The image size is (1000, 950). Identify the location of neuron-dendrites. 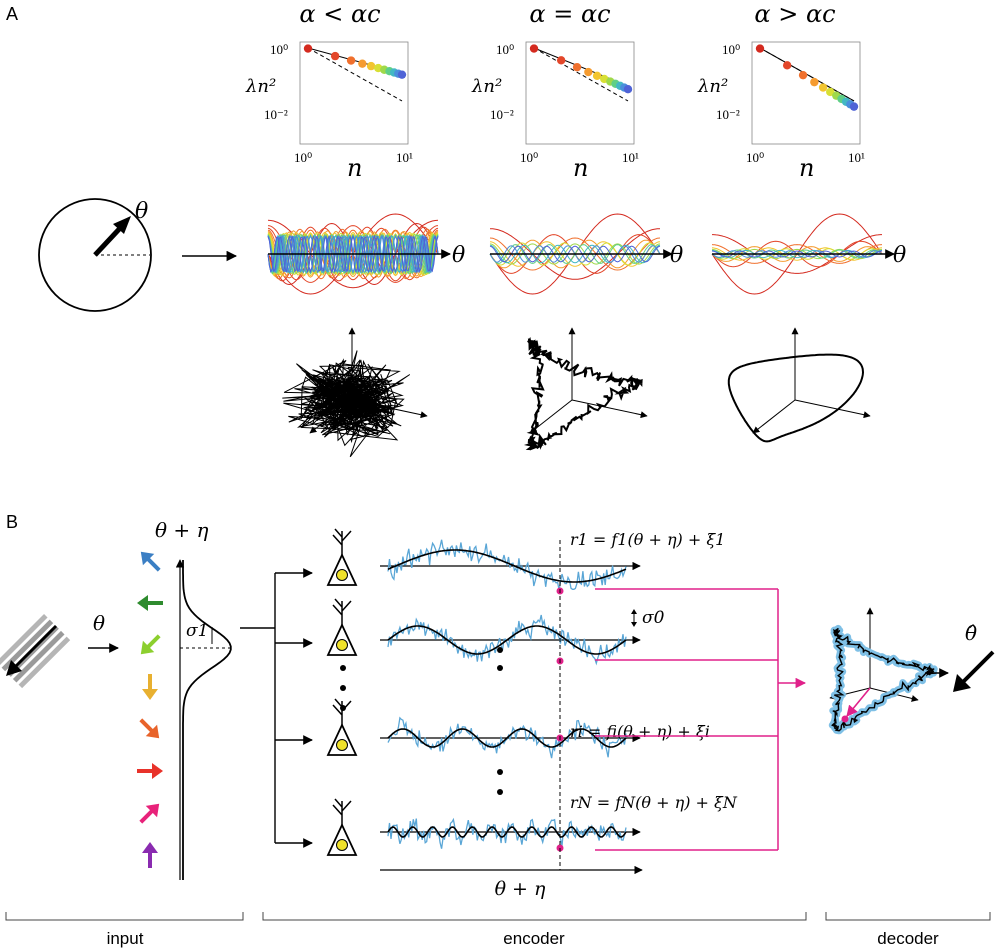
(342, 611).